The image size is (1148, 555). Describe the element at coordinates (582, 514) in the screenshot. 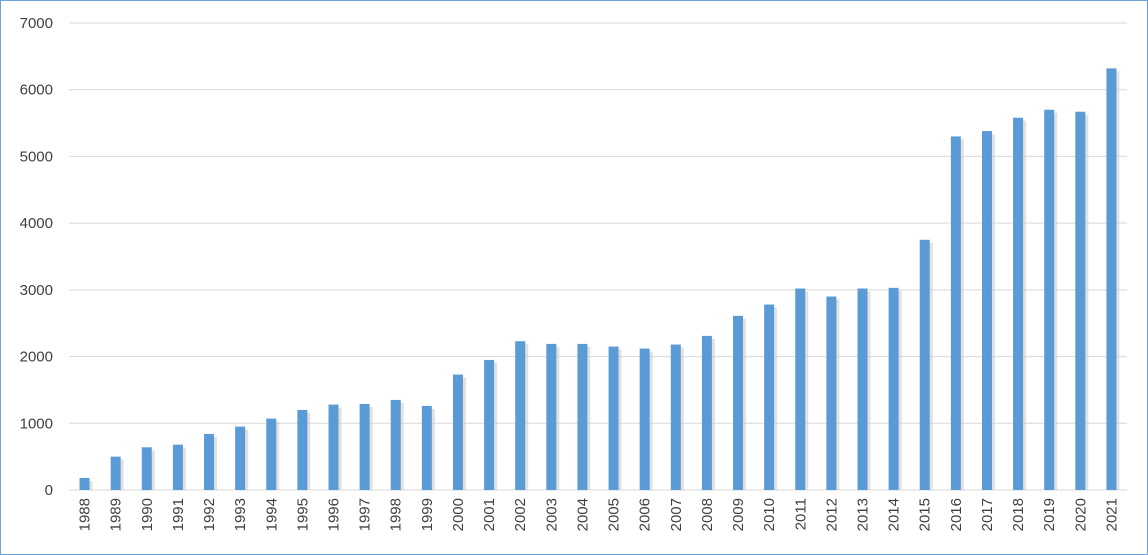

I see `x-tick-label: 2004` at that location.